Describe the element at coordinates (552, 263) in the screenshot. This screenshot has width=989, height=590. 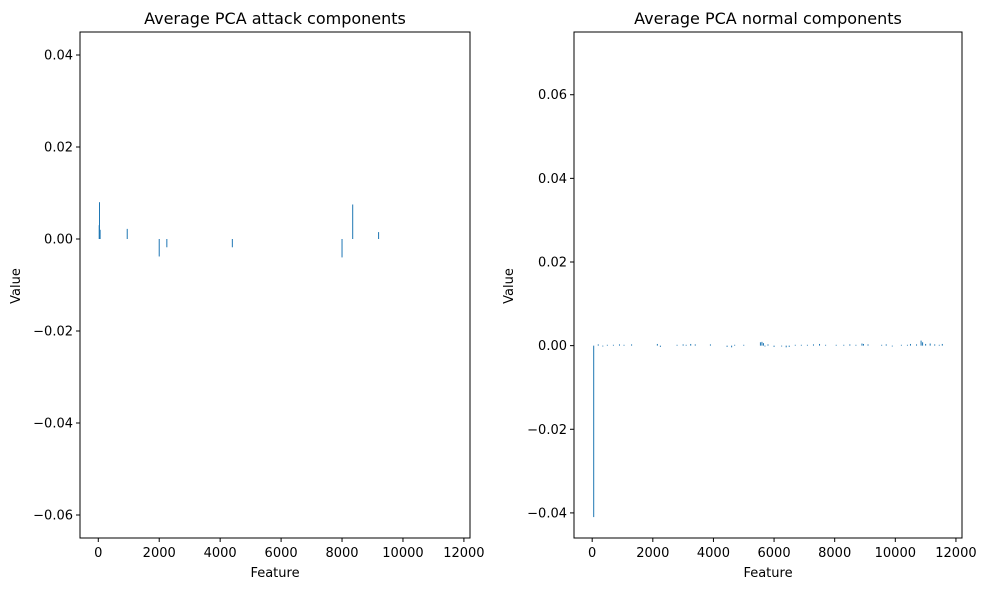
I see `normal-chart-y-tick-label: 0.02` at that location.